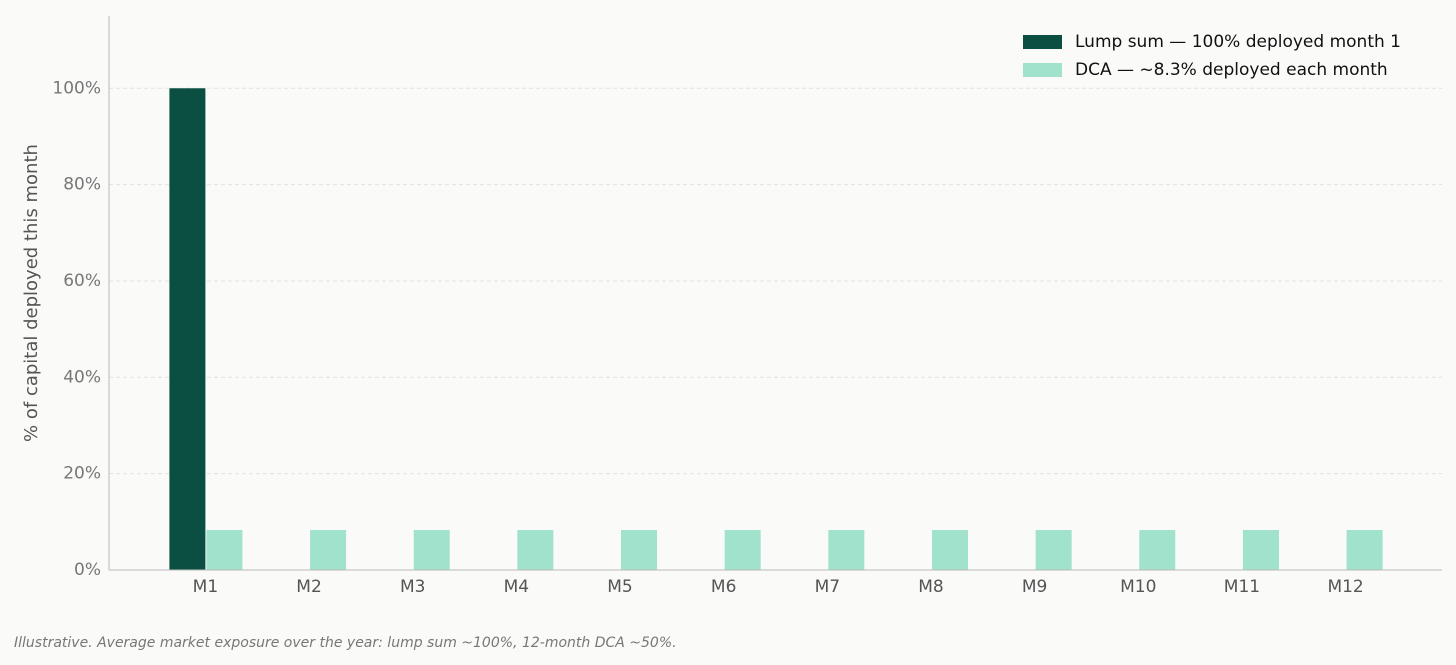 The height and width of the screenshot is (665, 1456). I want to click on x-tick-label: M4, so click(516, 587).